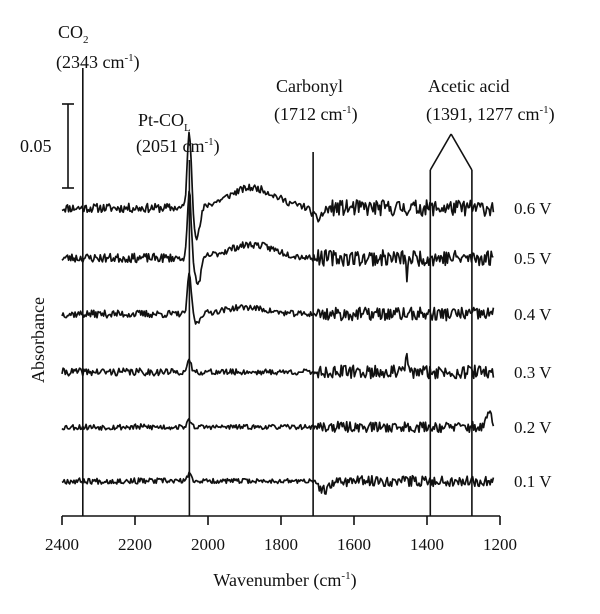 The width and height of the screenshot is (600, 614). What do you see at coordinates (500, 544) in the screenshot?
I see `x-tick-label: 1200` at bounding box center [500, 544].